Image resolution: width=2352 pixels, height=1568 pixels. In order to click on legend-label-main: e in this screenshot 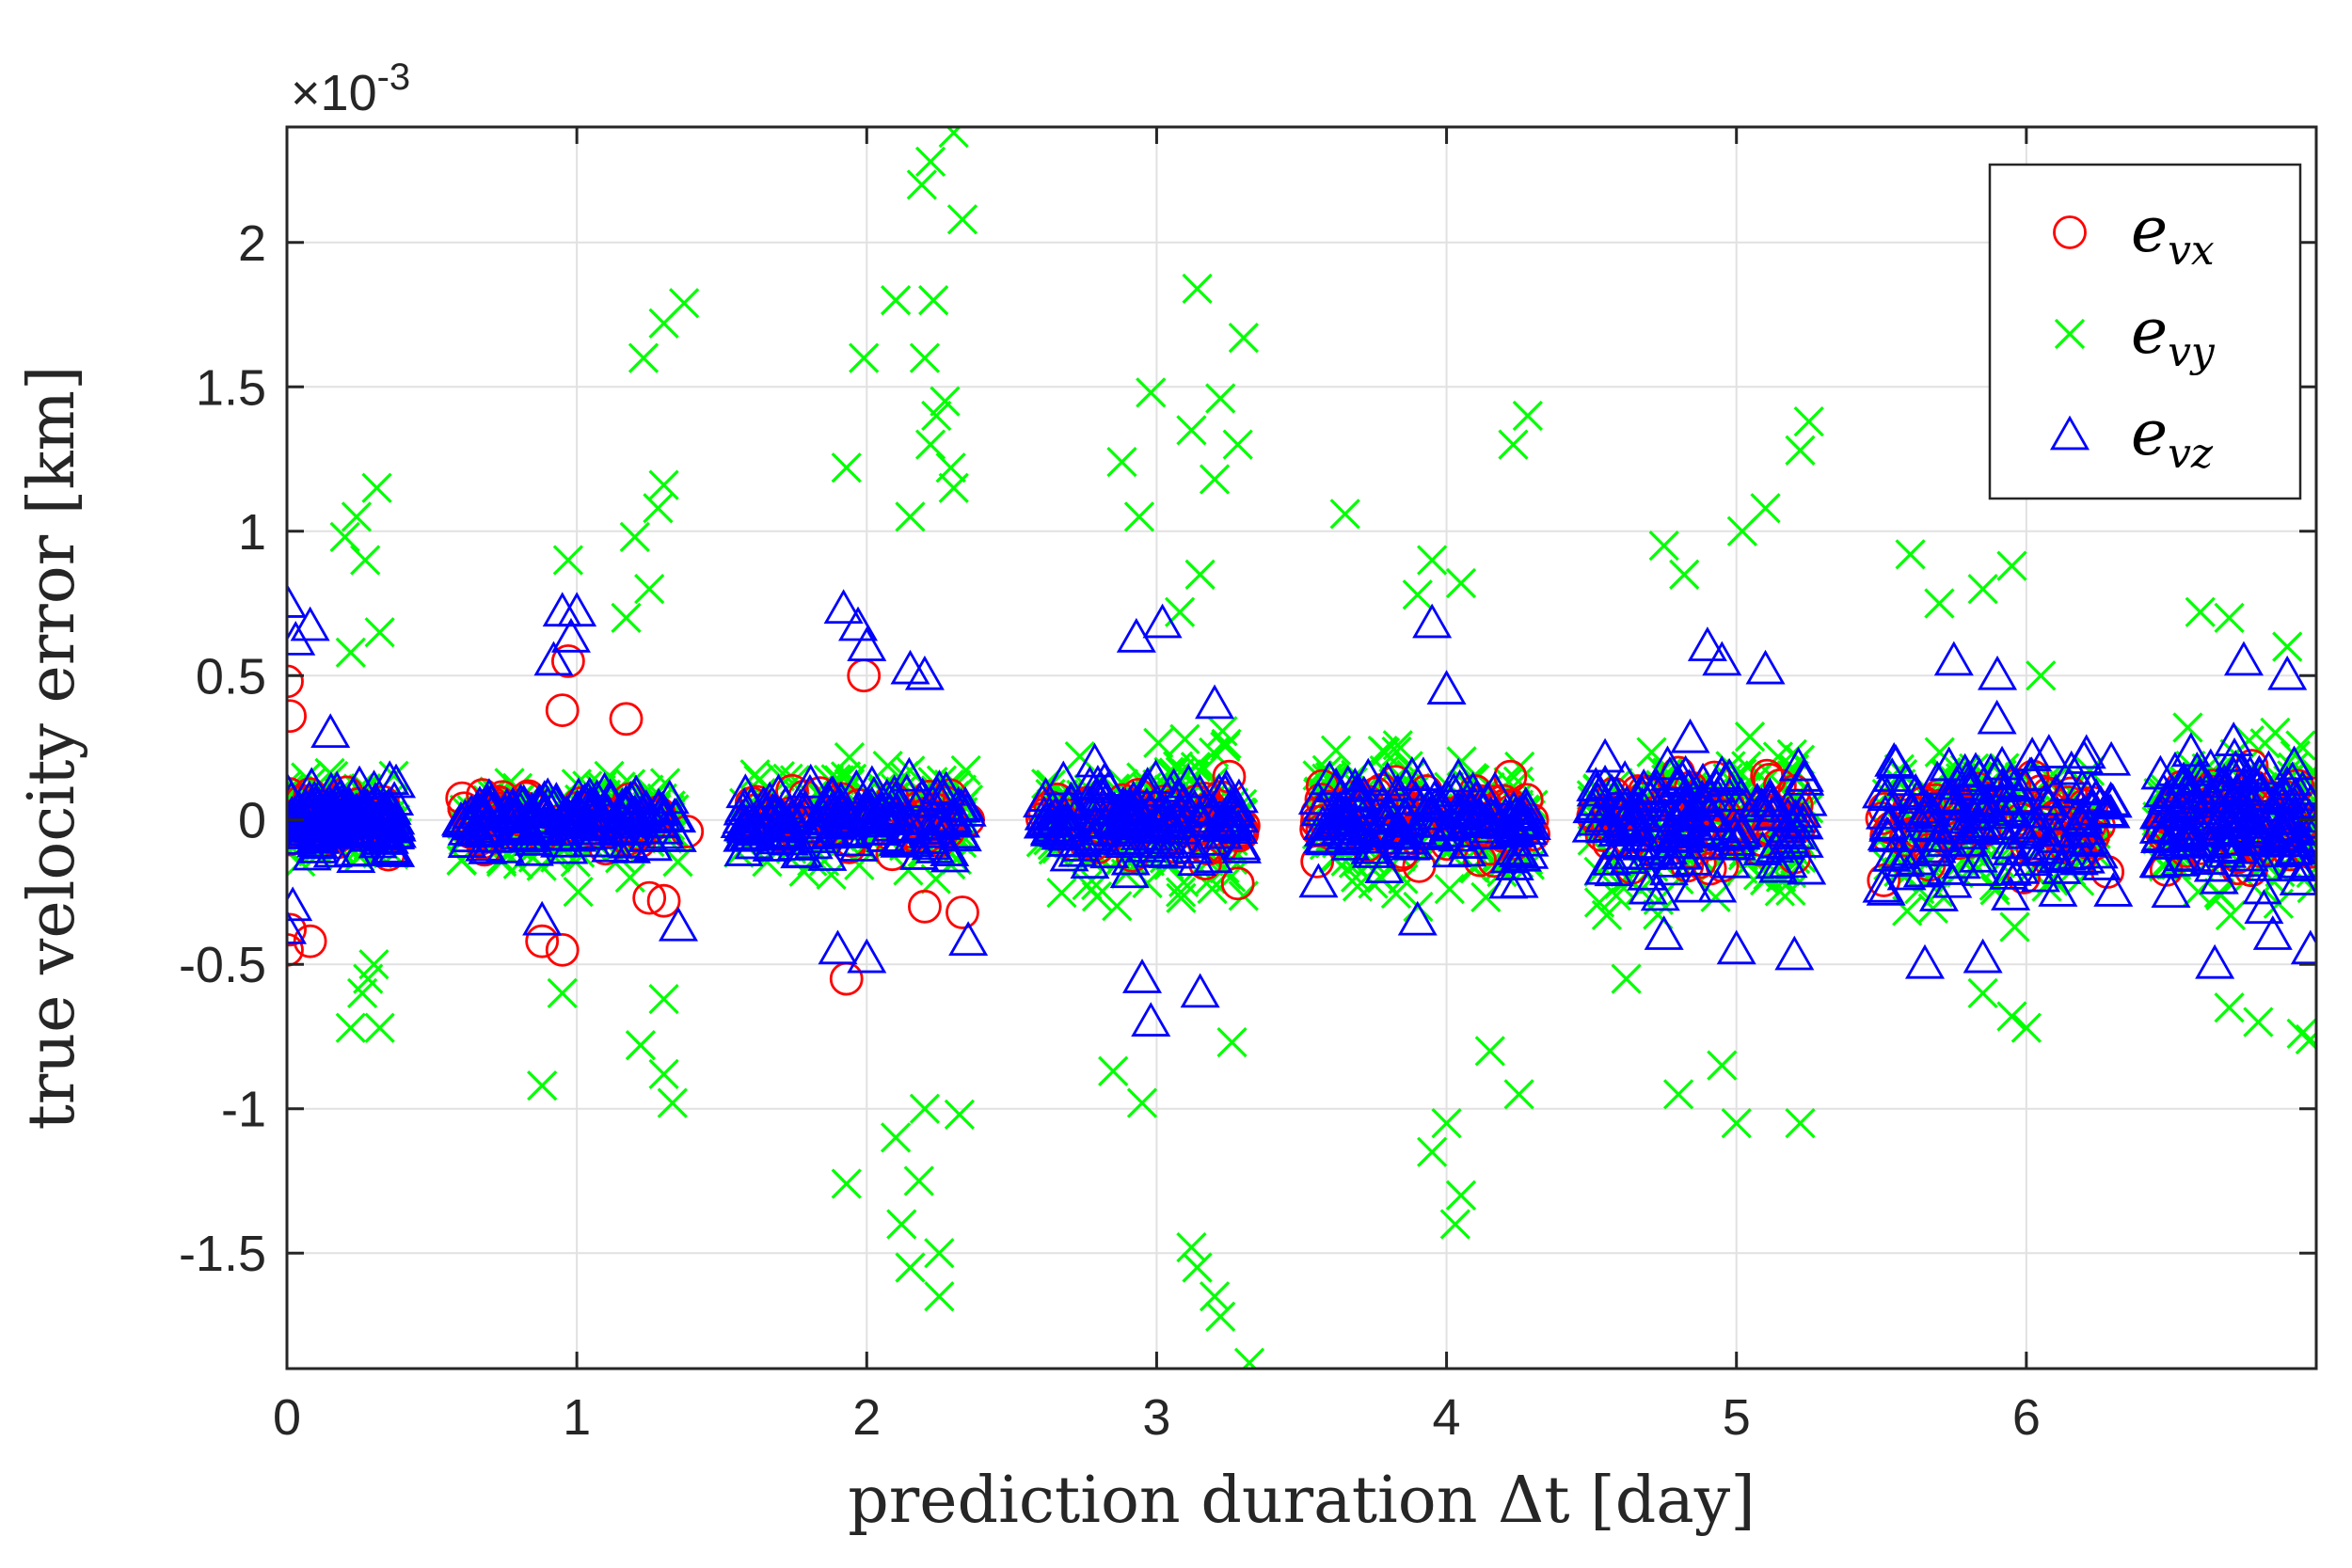, I will do `click(2149, 230)`.